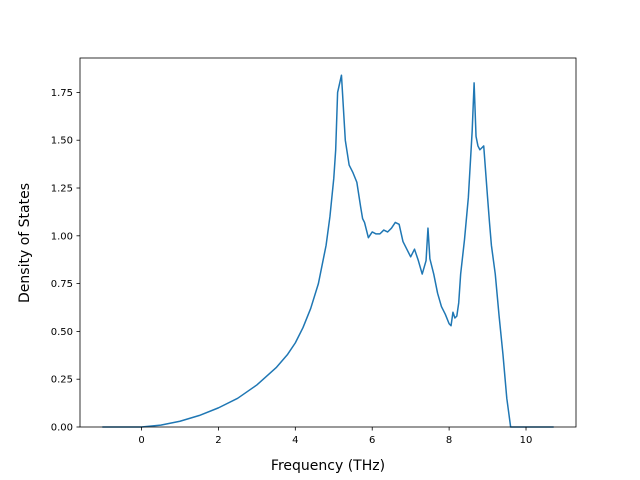 Image resolution: width=640 pixels, height=480 pixels. I want to click on y-axis-label: Density of States, so click(25, 243).